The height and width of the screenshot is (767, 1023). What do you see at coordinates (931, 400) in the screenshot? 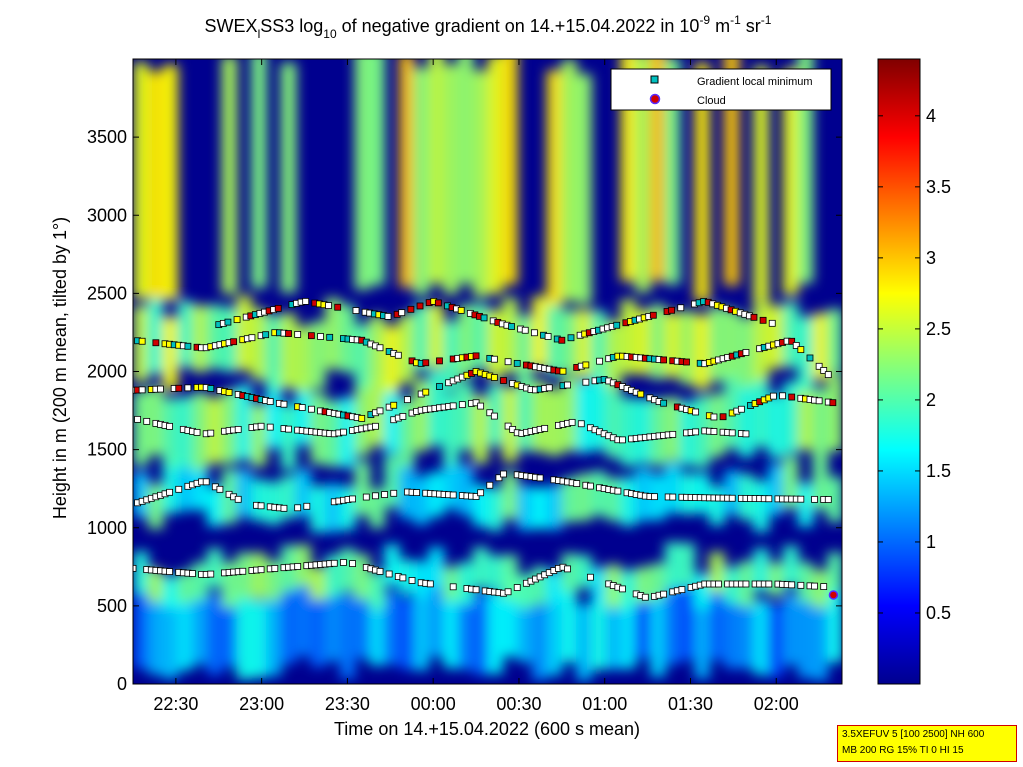
I see `colorbar-tick-label: 2` at bounding box center [931, 400].